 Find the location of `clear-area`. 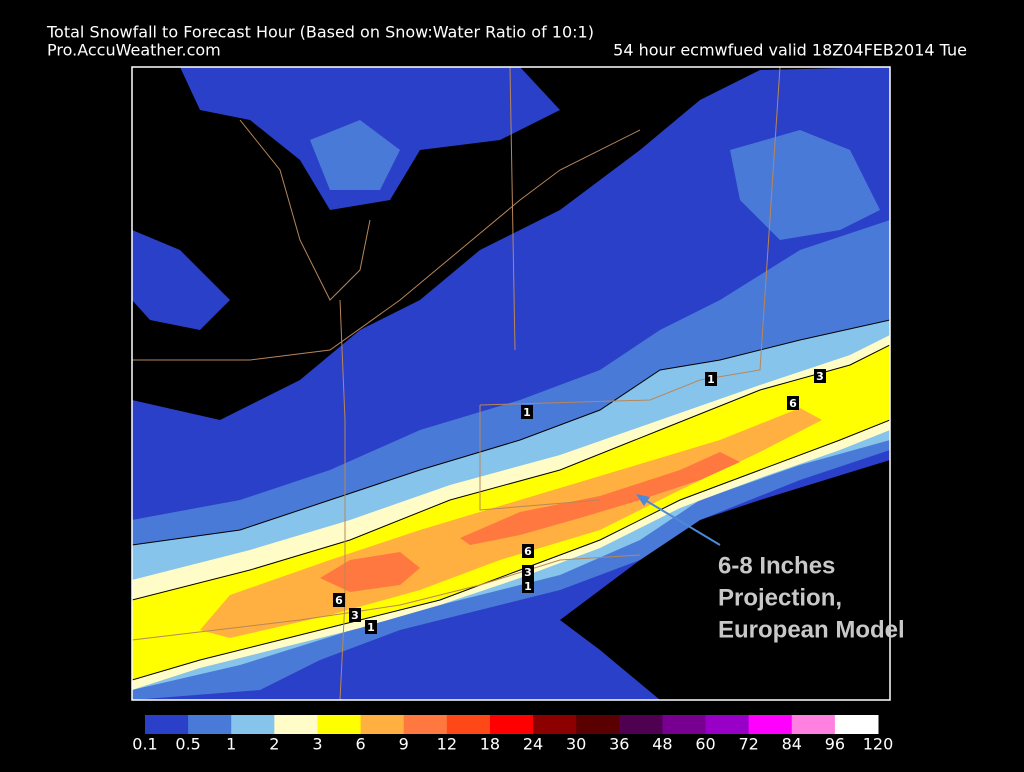

clear-area is located at coordinates (725, 580).